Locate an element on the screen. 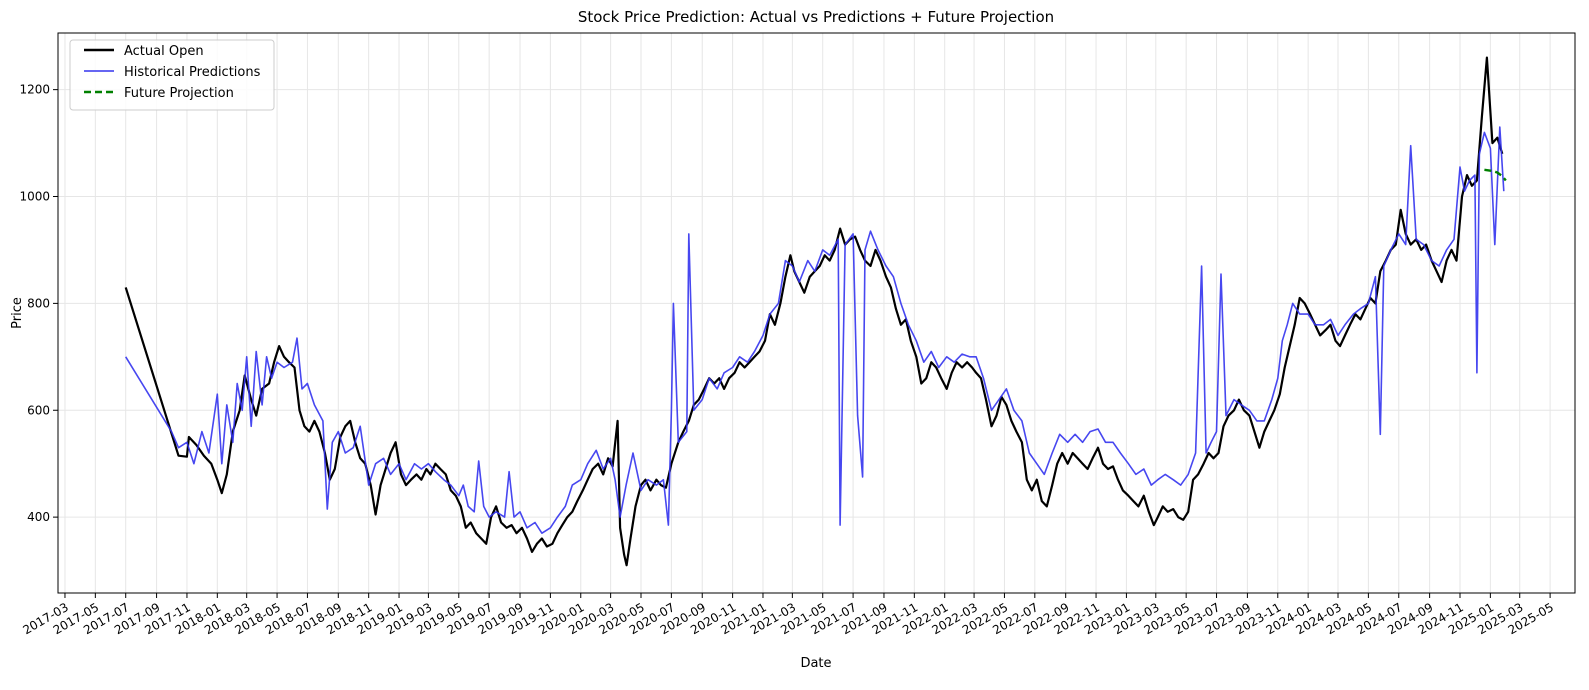 This screenshot has width=1589, height=690. series-line-future-projection is located at coordinates (1495, 175).